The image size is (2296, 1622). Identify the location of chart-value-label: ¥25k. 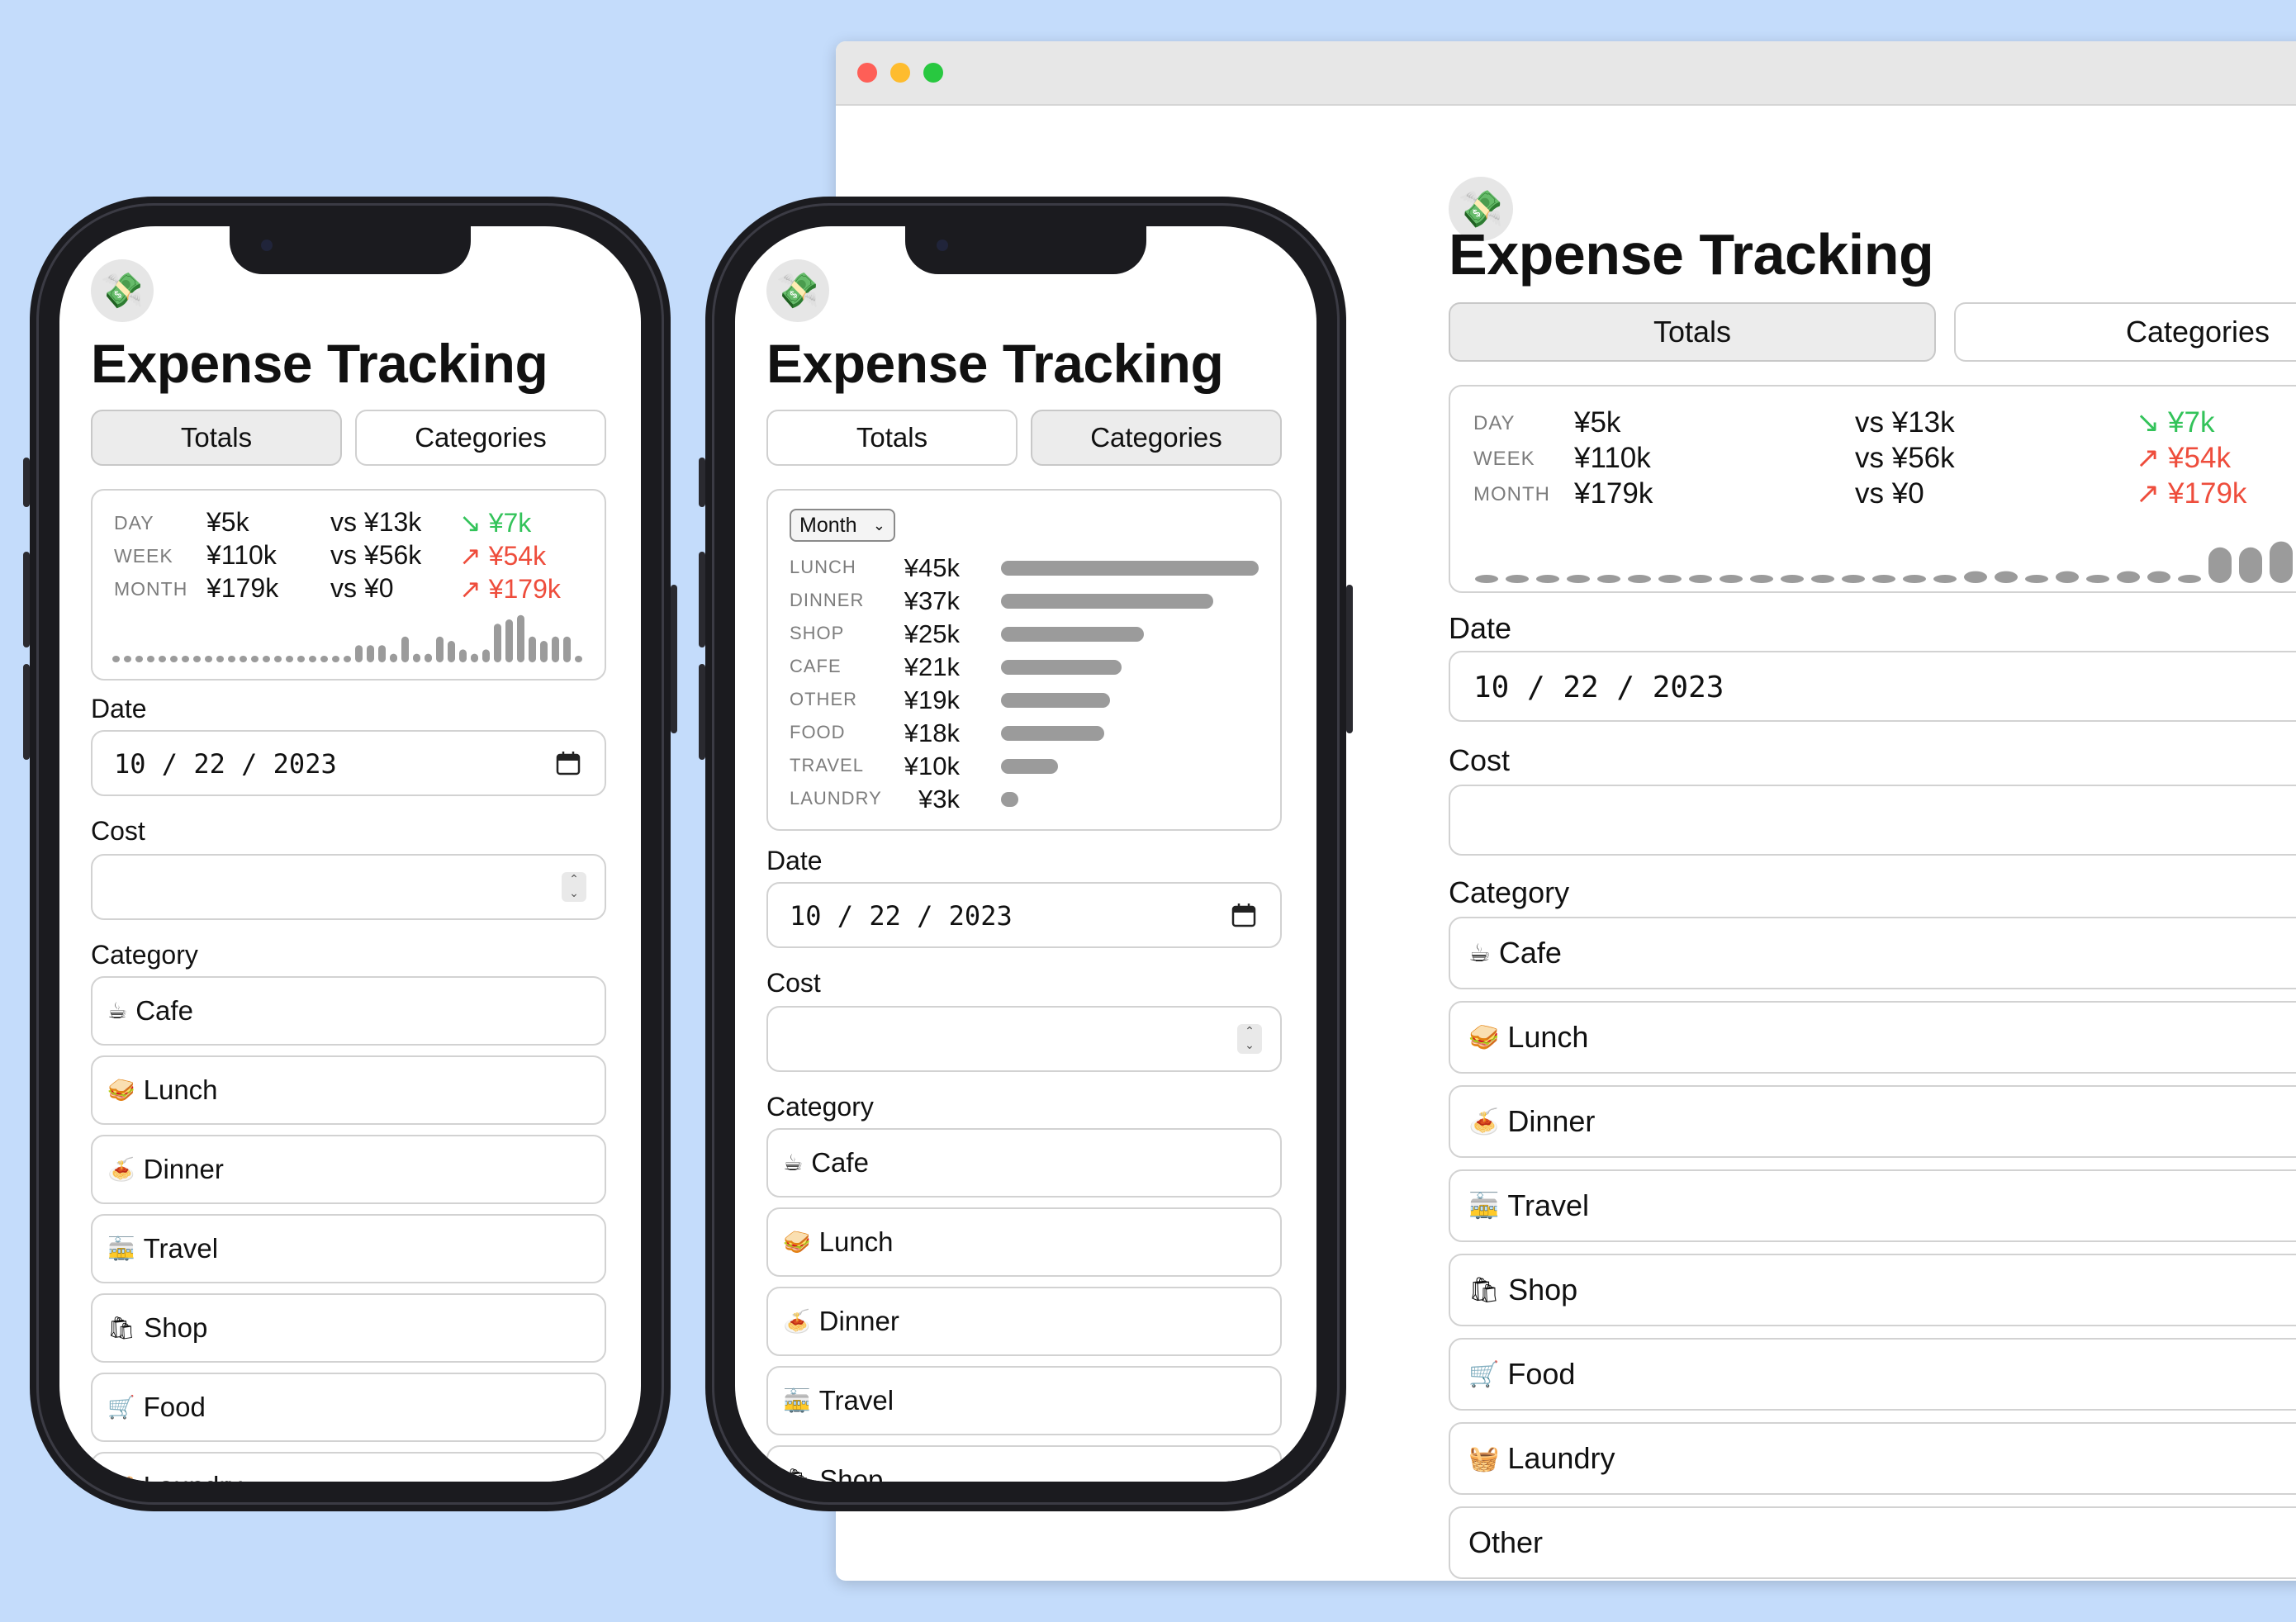
(932, 633).